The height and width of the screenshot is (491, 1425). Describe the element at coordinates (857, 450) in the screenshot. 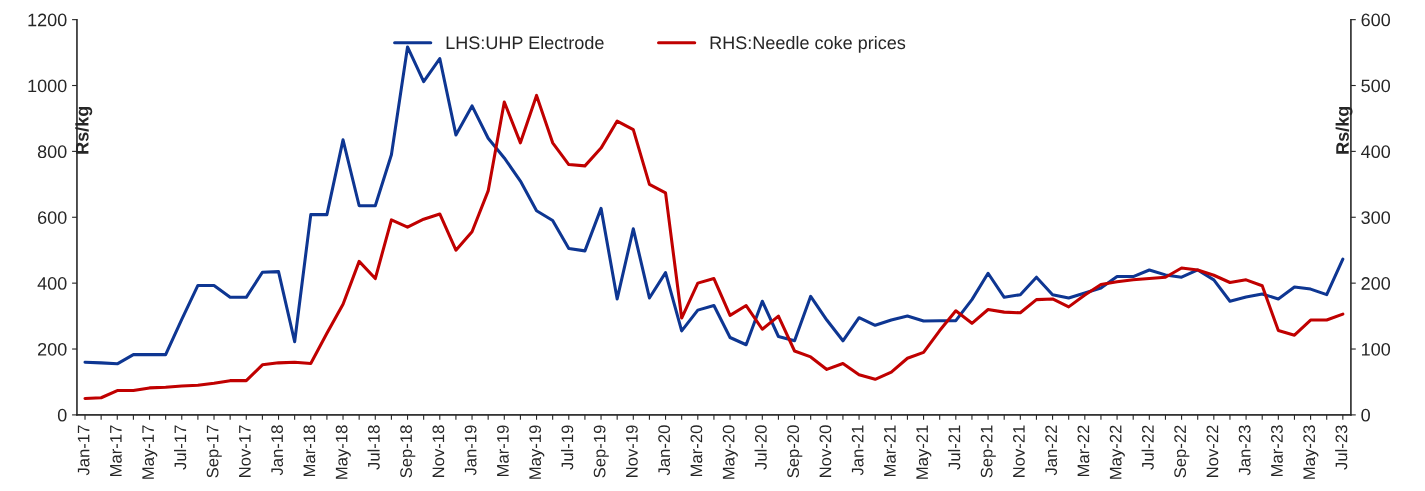

I see `x-tick-label: Jan-21` at that location.